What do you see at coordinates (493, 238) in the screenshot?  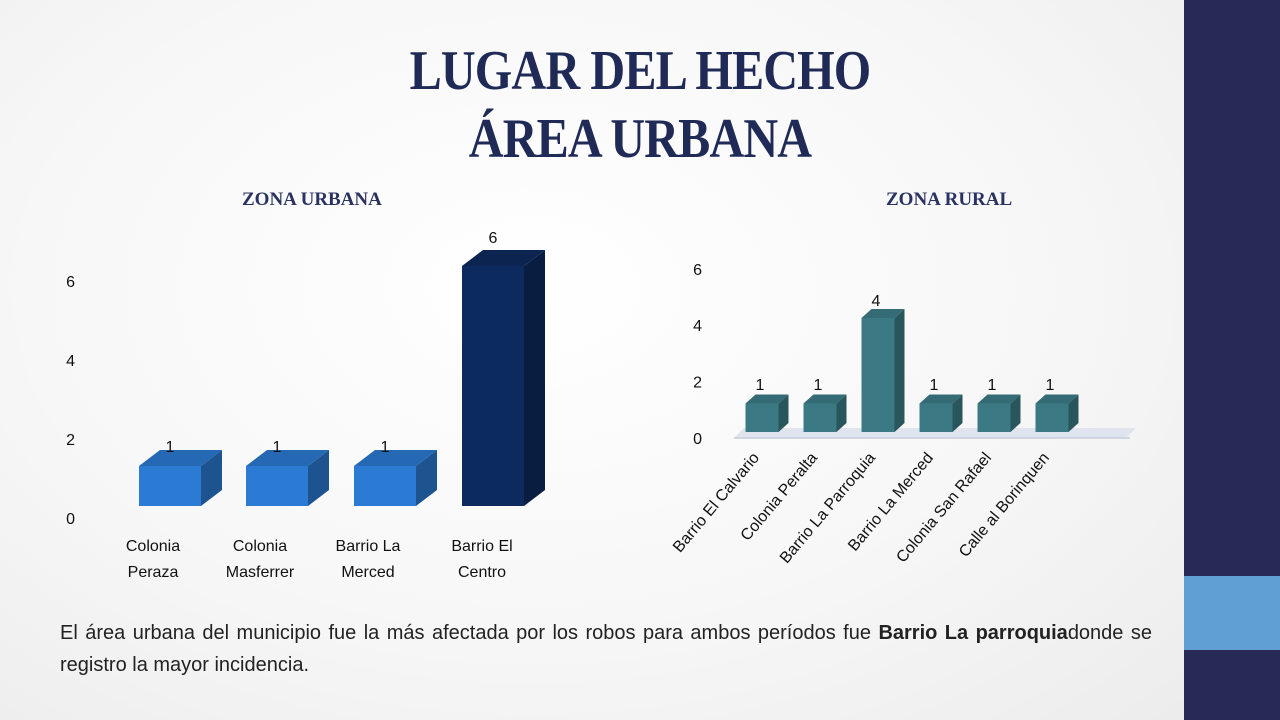 I see `data-label: 6` at bounding box center [493, 238].